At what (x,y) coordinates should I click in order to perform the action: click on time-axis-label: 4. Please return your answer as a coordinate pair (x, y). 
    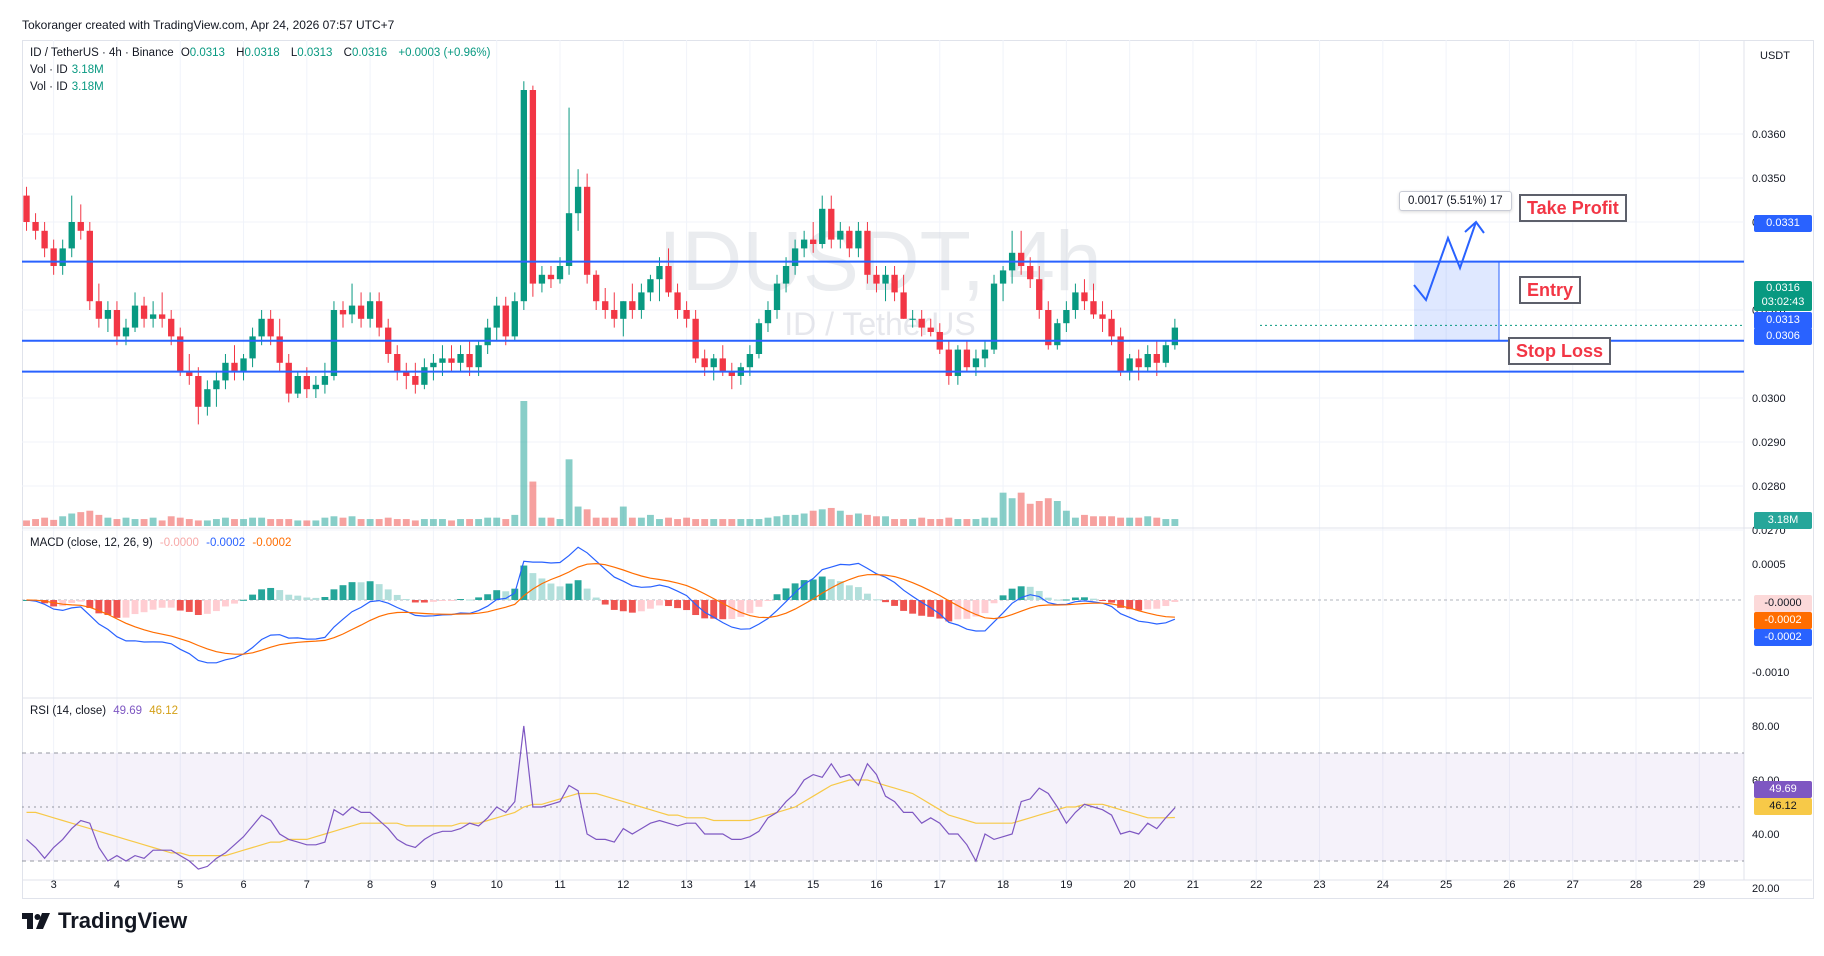
    Looking at the image, I should click on (117, 885).